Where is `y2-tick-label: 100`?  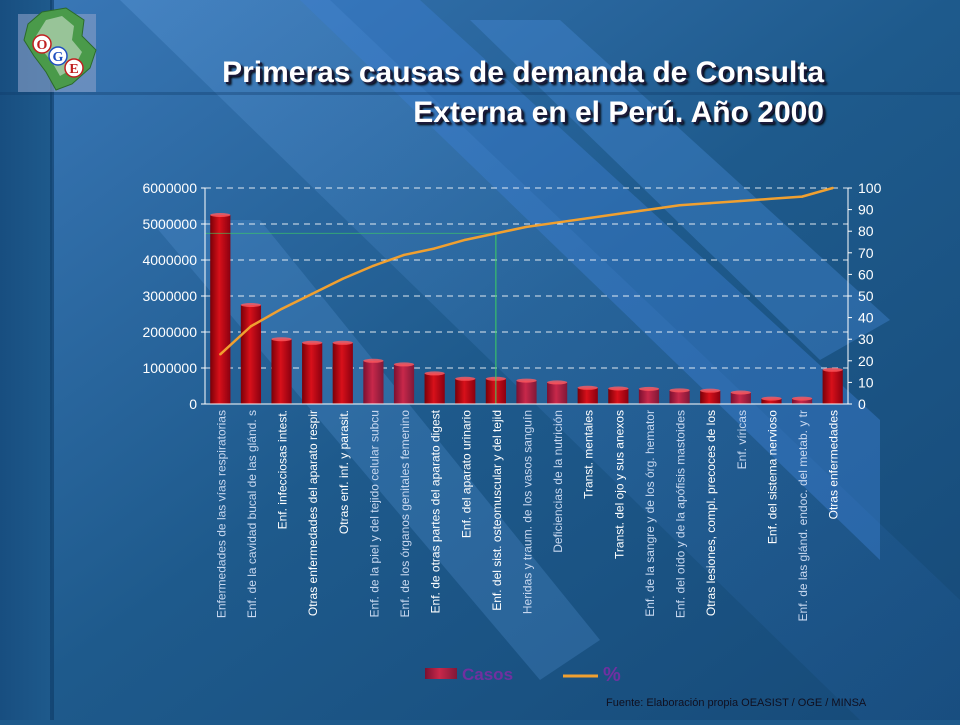 y2-tick-label: 100 is located at coordinates (870, 188).